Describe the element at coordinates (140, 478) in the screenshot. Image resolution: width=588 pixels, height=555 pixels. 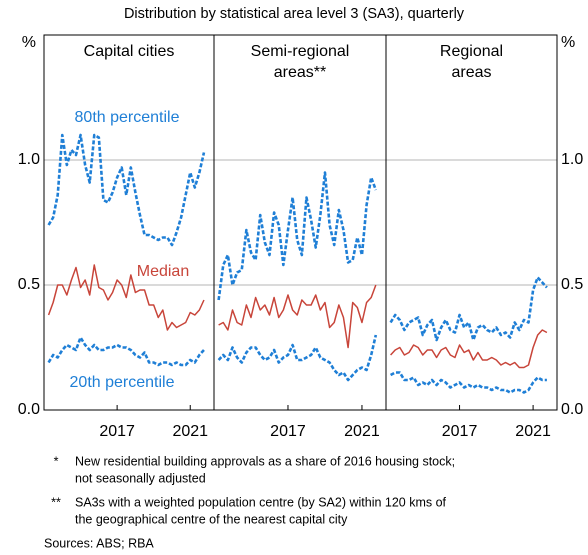
I see `note-text: not seasonally adjusted` at that location.